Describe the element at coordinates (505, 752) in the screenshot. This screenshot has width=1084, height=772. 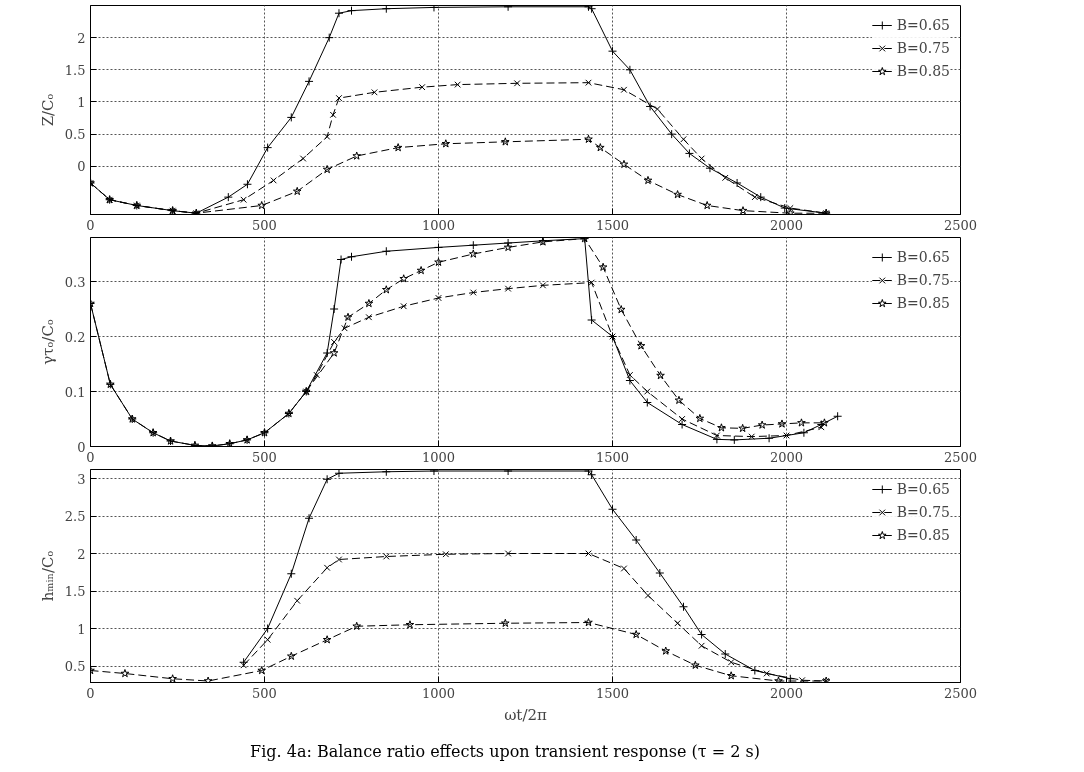
I see `caption: Fig. 4a: Balance ratio effects upon transient response (τ = 2 s)` at that location.